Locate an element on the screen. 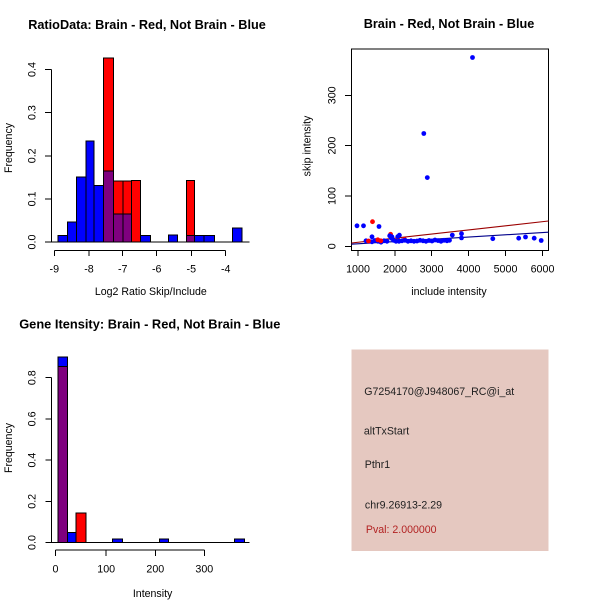  svg-text: Log2 Ratio Skip/Include is located at coordinates (151, 292).